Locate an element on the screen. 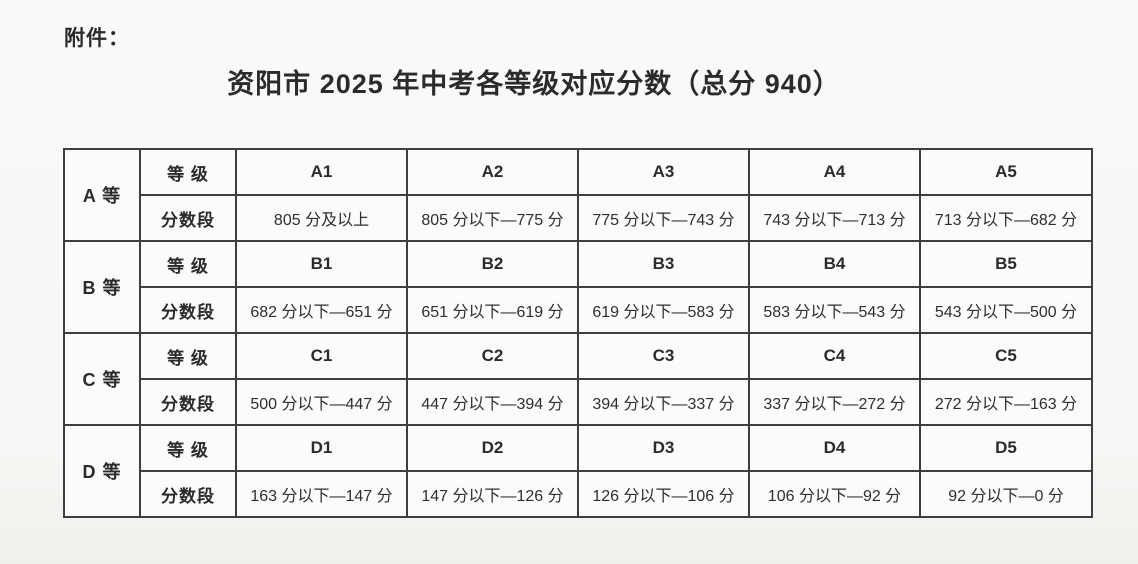  level-cell-d4: D4 is located at coordinates (834, 448).